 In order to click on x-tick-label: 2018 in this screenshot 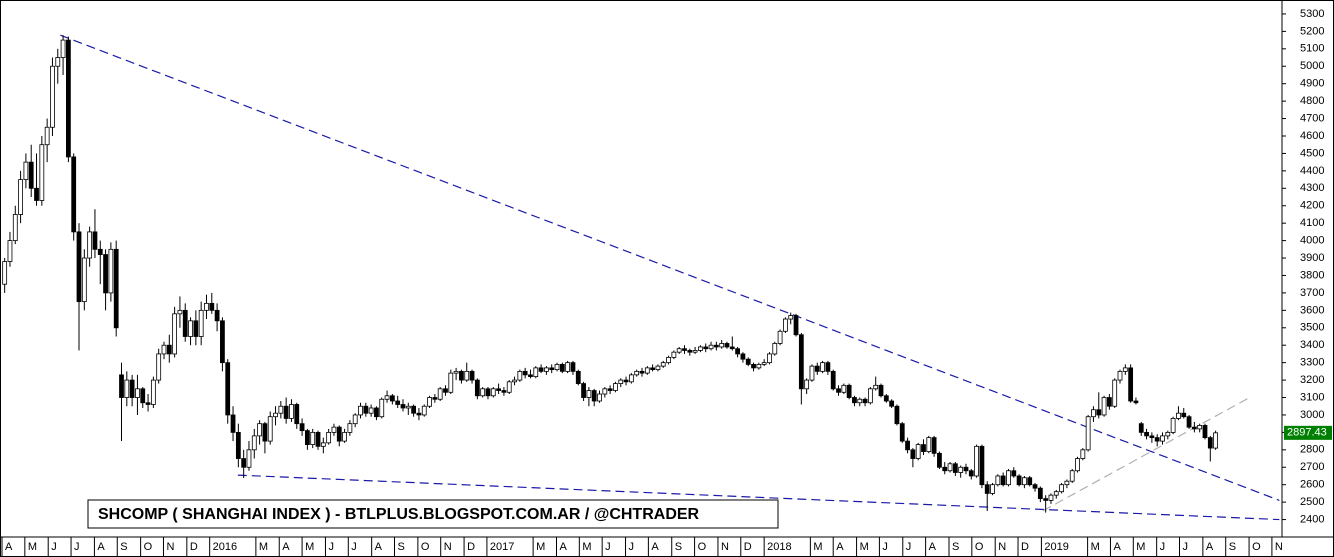, I will do `click(779, 547)`.